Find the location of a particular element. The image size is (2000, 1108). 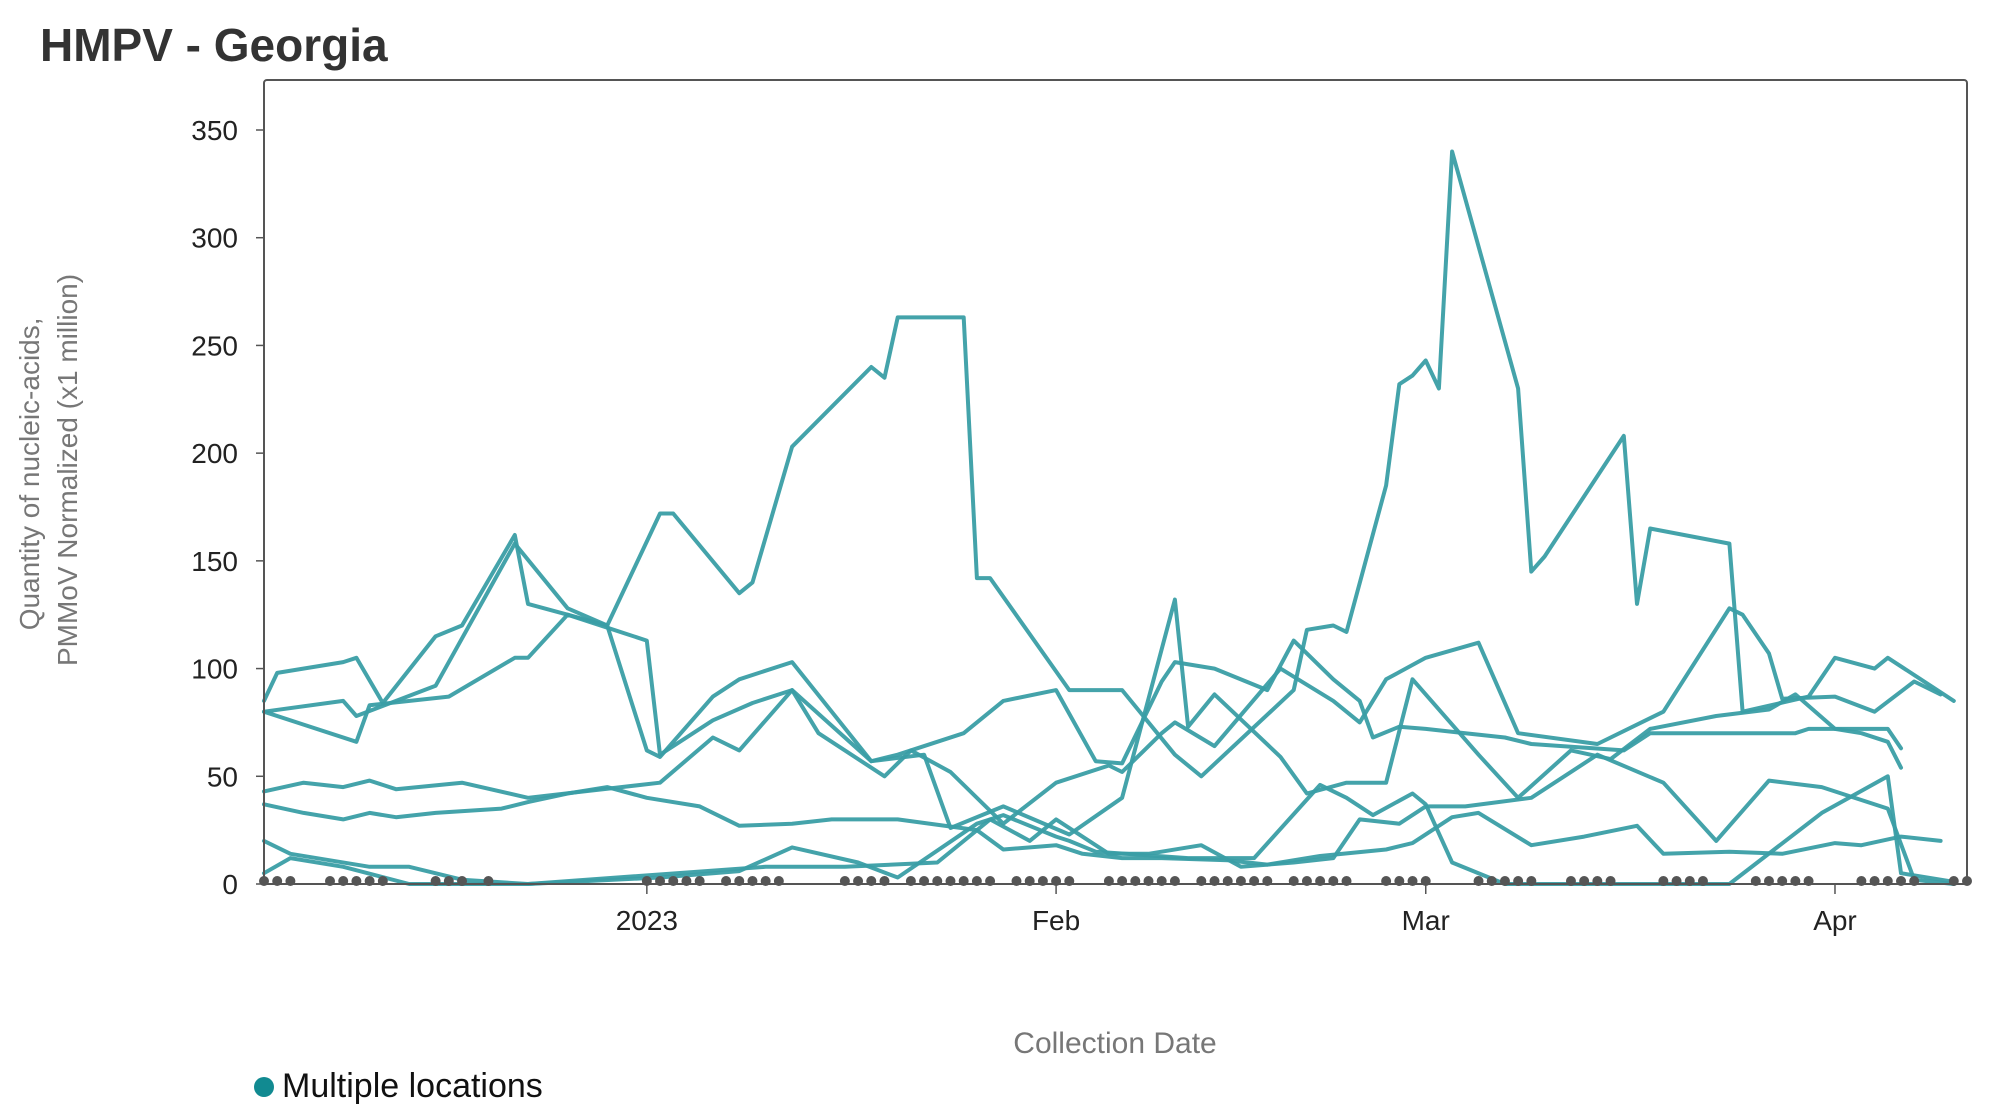

legend: Multiple locations is located at coordinates (398, 1086).